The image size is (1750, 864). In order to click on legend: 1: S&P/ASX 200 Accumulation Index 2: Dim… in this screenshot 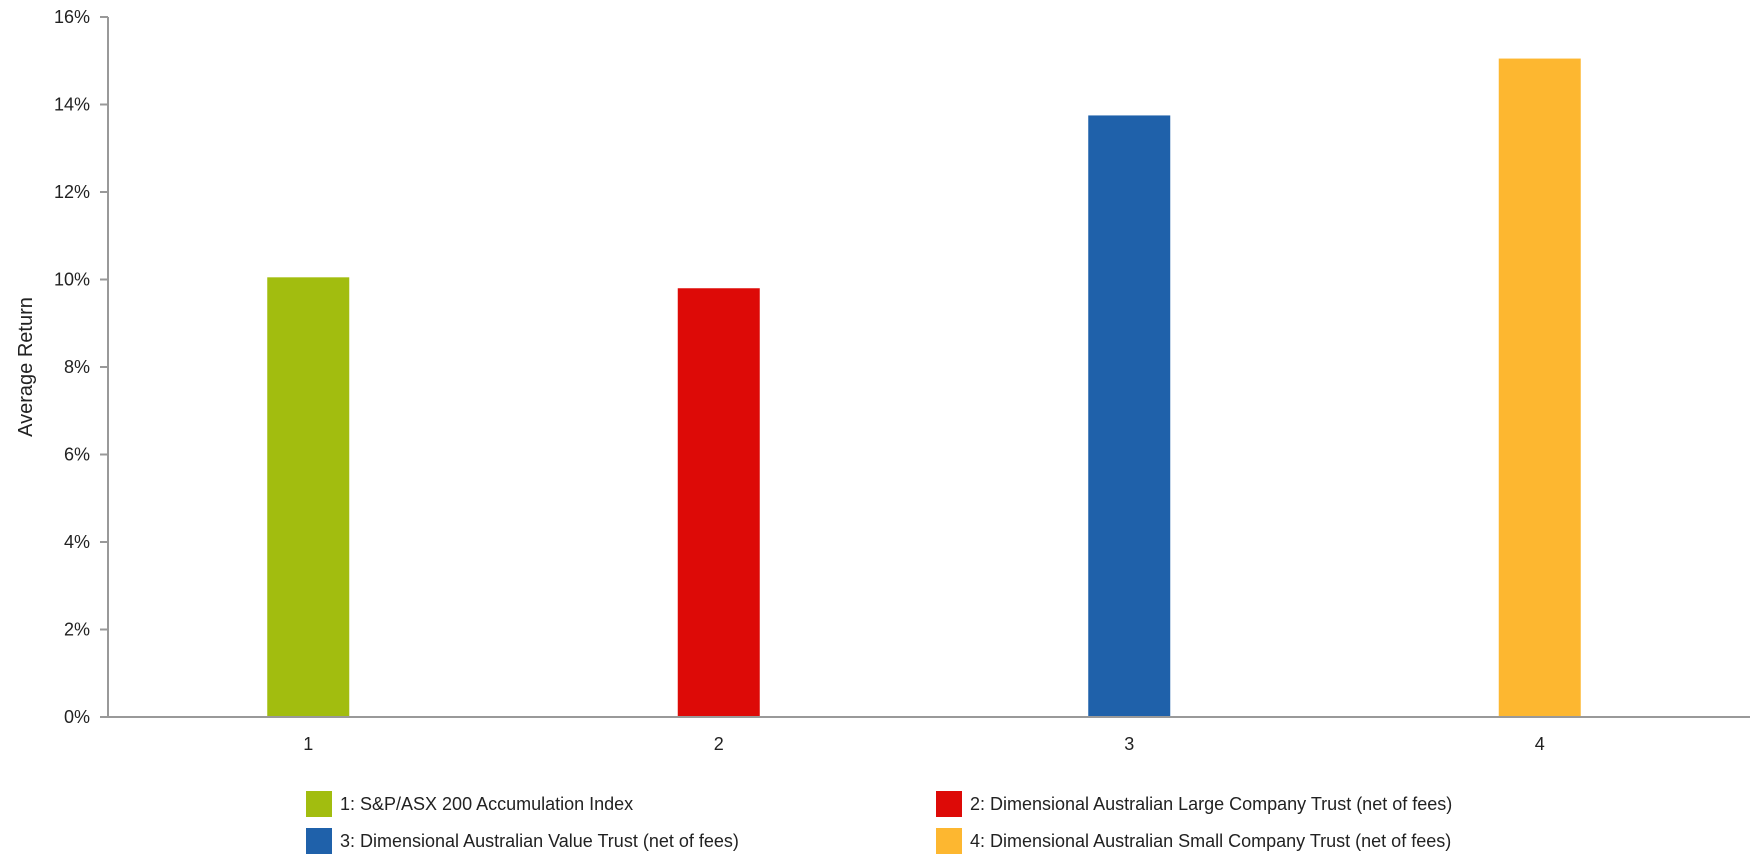, I will do `click(956, 827)`.